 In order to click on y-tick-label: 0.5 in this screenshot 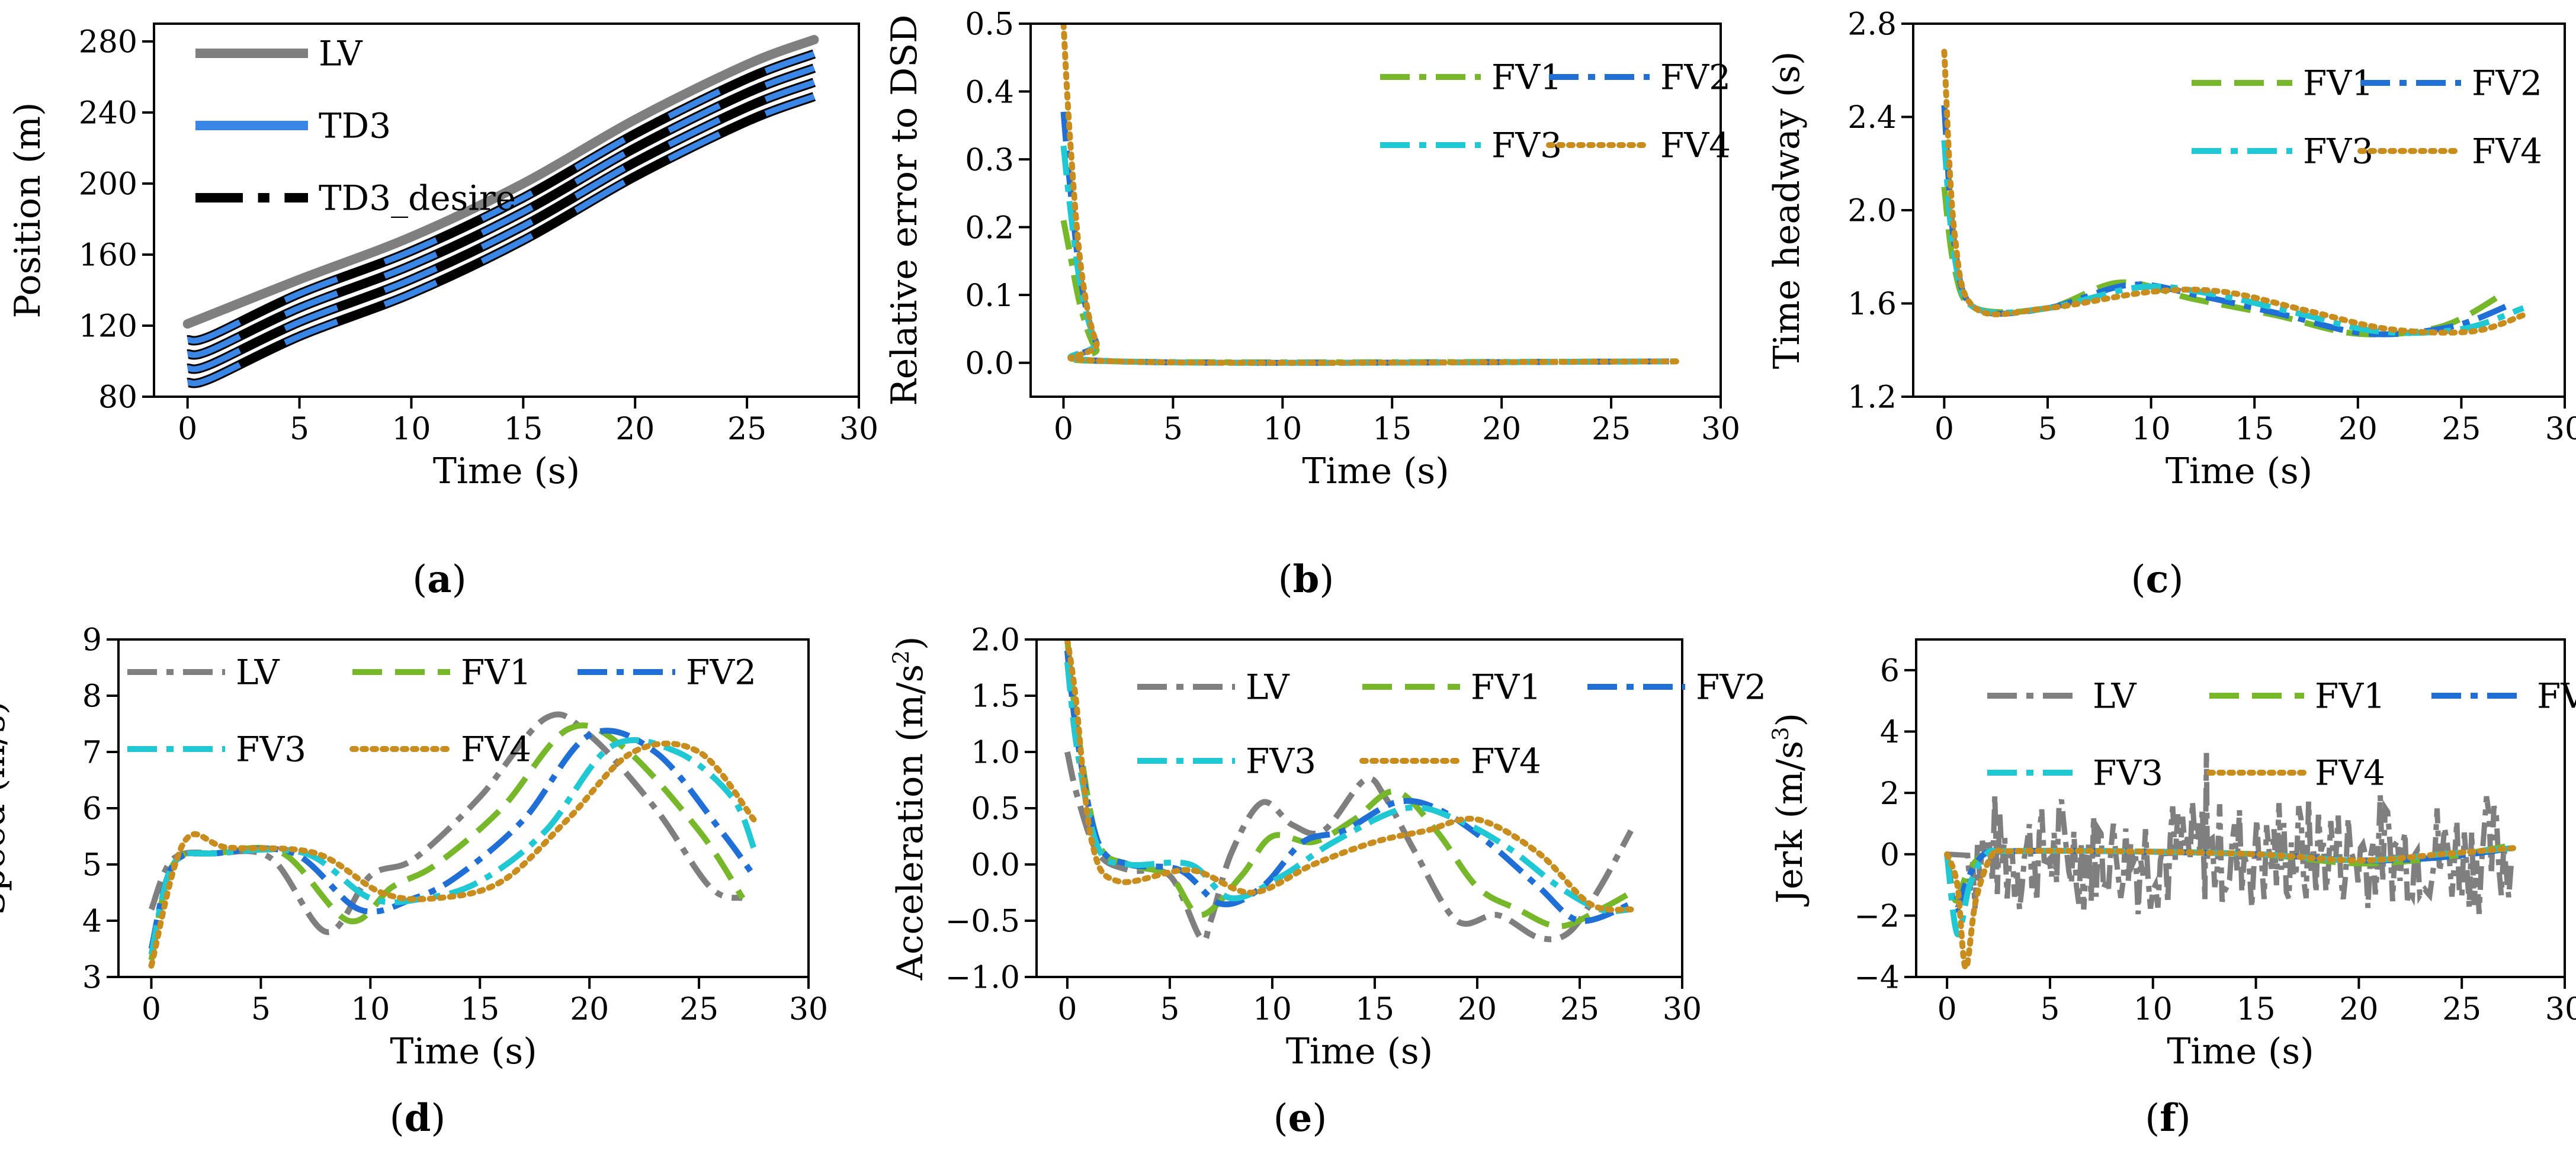, I will do `click(996, 809)`.